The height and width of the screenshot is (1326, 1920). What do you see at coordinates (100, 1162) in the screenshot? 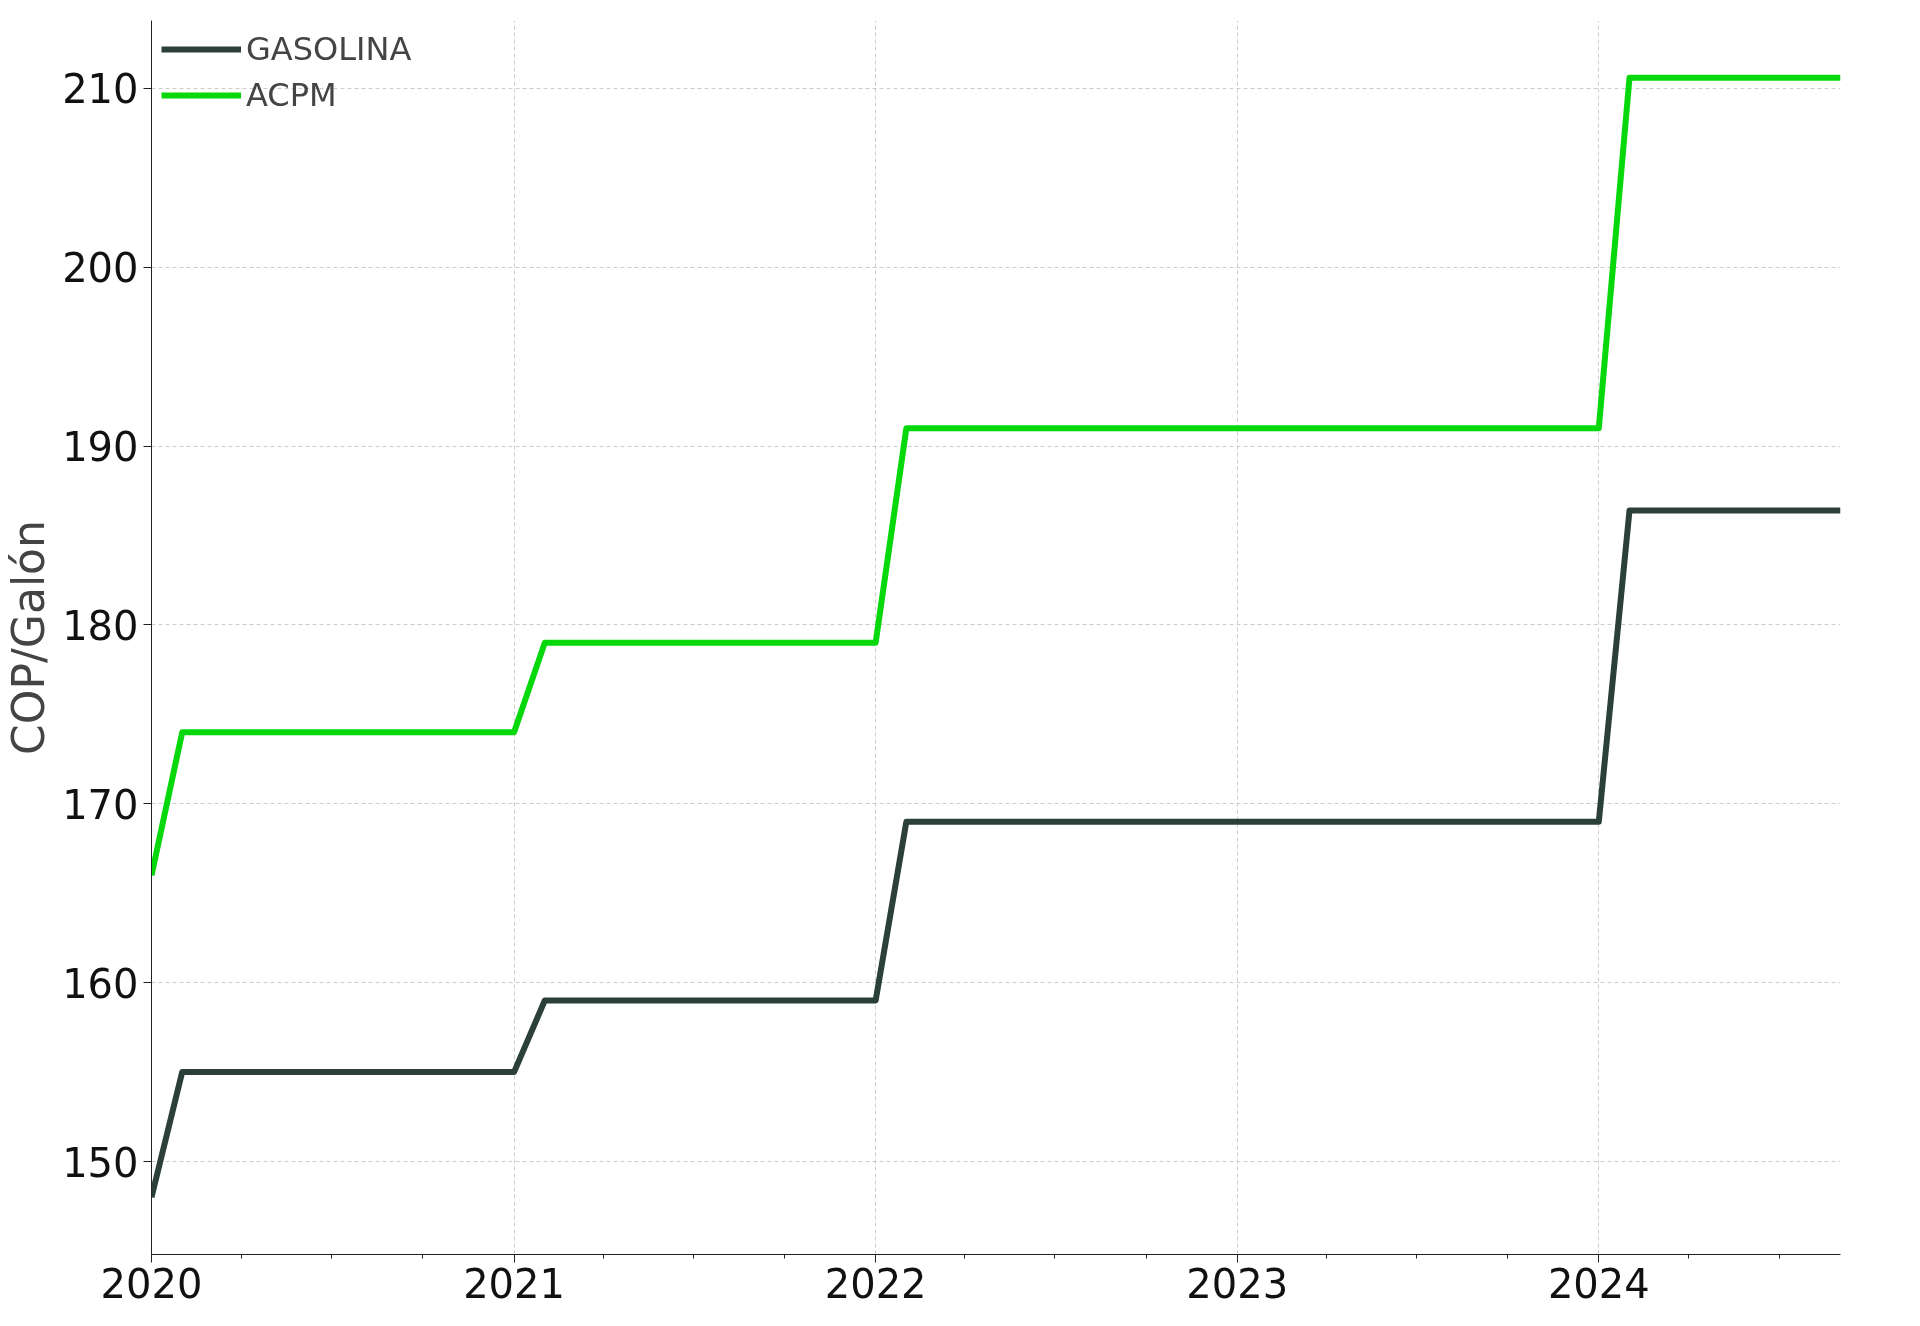
I see `y-tick-label: 150` at bounding box center [100, 1162].